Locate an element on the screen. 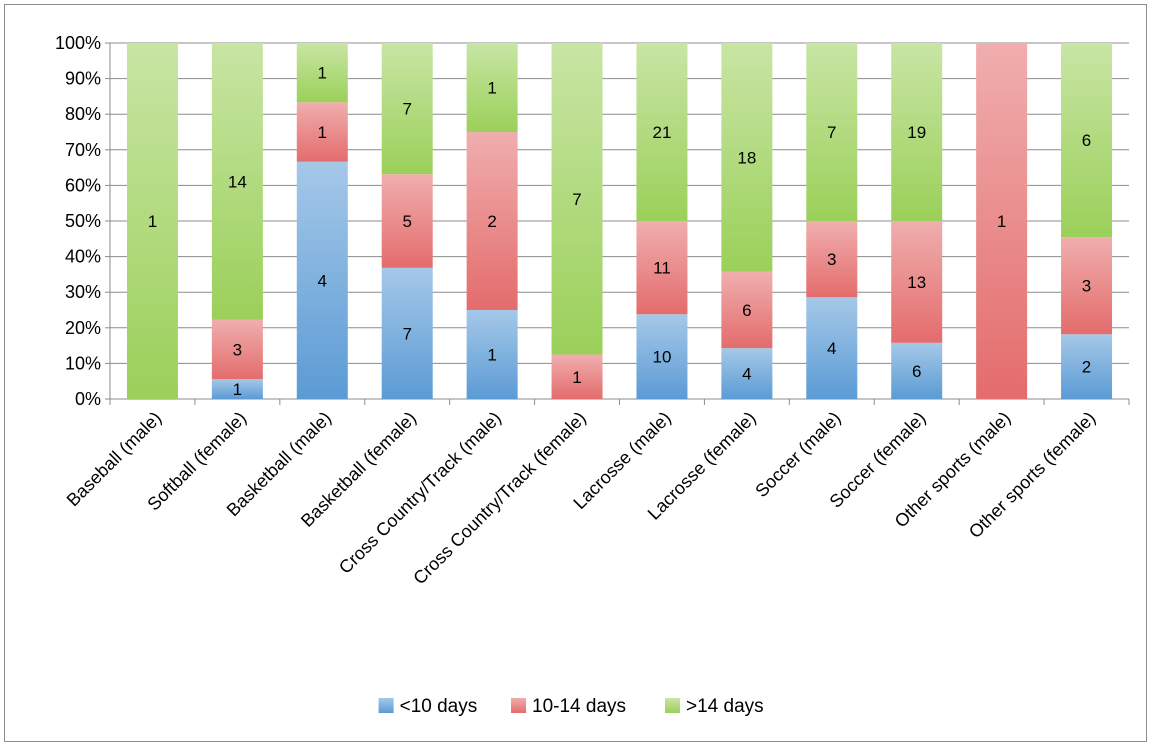 The height and width of the screenshot is (748, 1154). data-label: 21 is located at coordinates (661, 132).